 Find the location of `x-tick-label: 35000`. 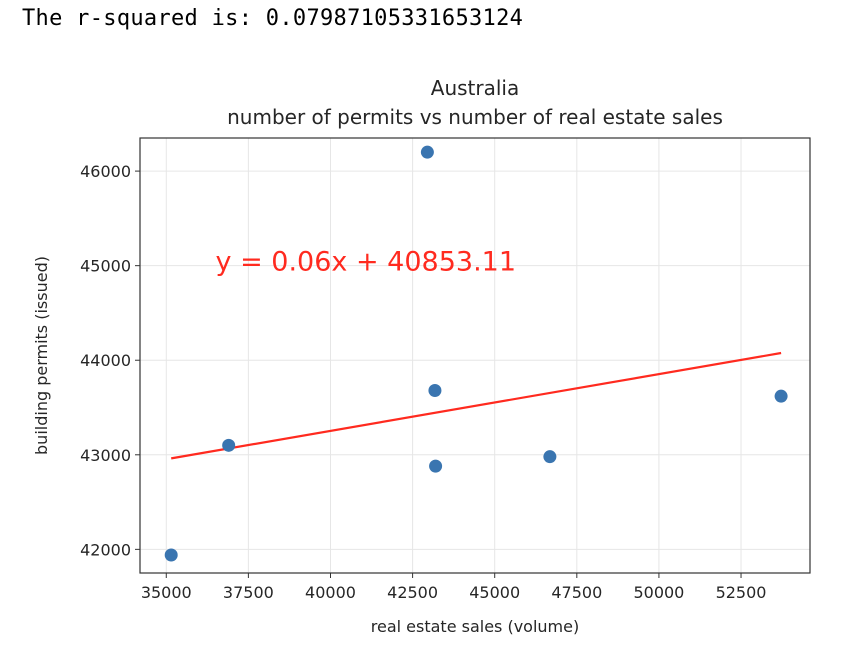

x-tick-label: 35000 is located at coordinates (166, 592).